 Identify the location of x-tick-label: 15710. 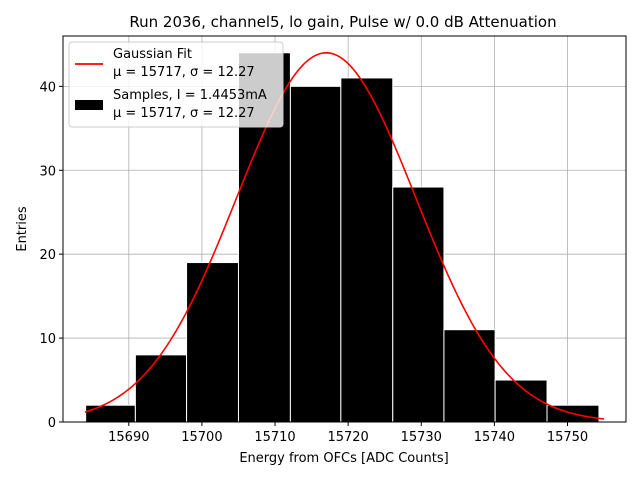
(274, 437).